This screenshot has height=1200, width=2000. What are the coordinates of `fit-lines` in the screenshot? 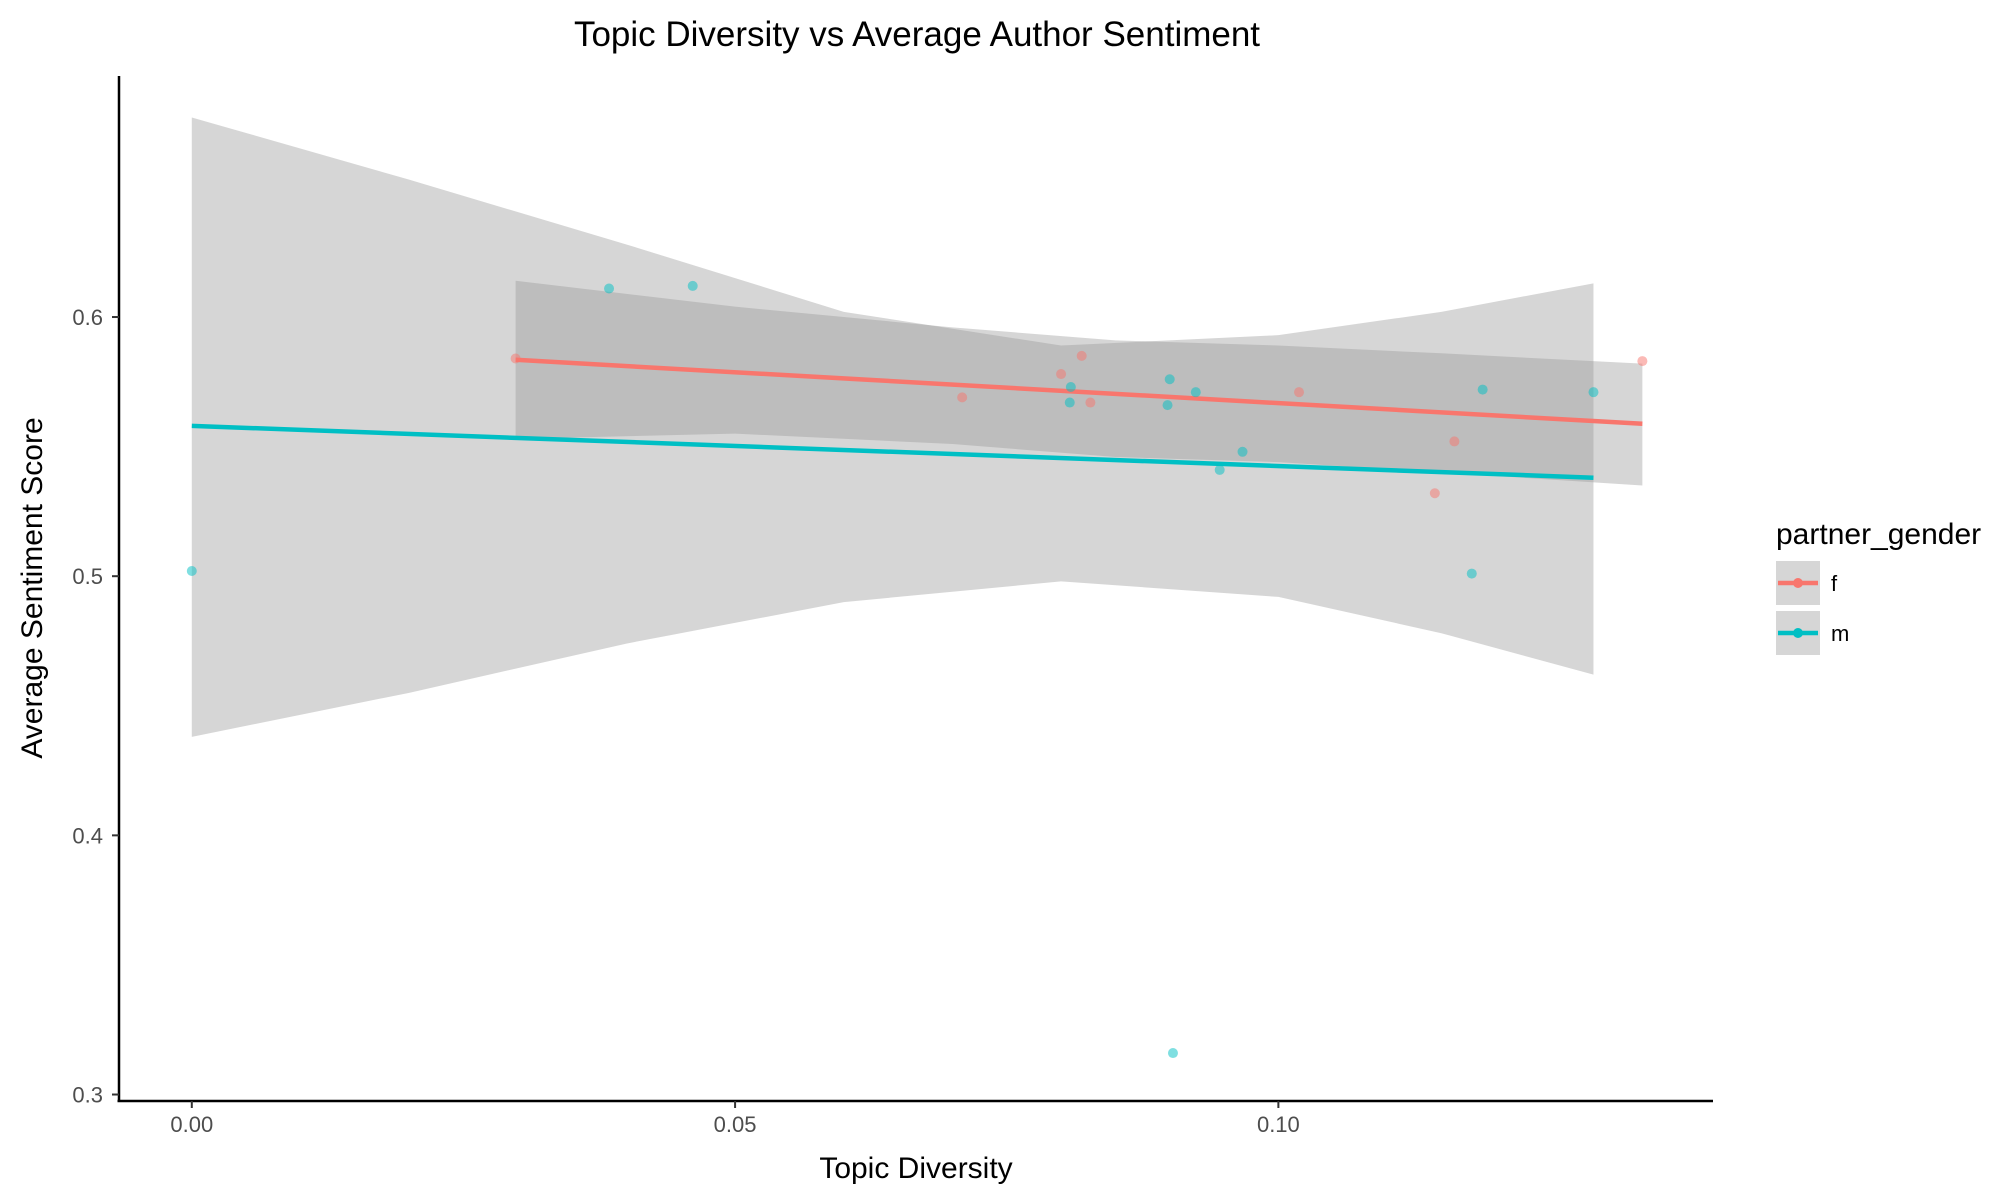 It's located at (917, 418).